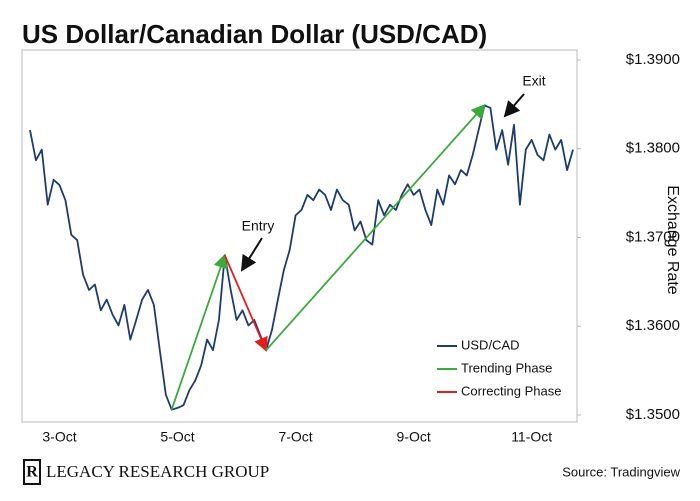  I want to click on annotation: Entry, so click(258, 226).